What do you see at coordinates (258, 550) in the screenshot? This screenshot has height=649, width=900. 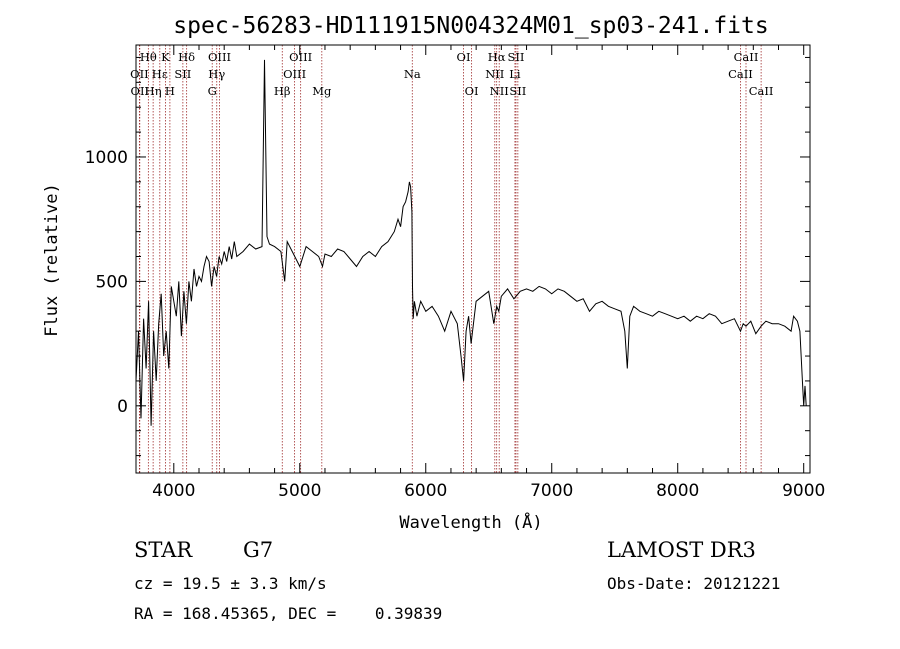 I see `object-subclass: G7` at bounding box center [258, 550].